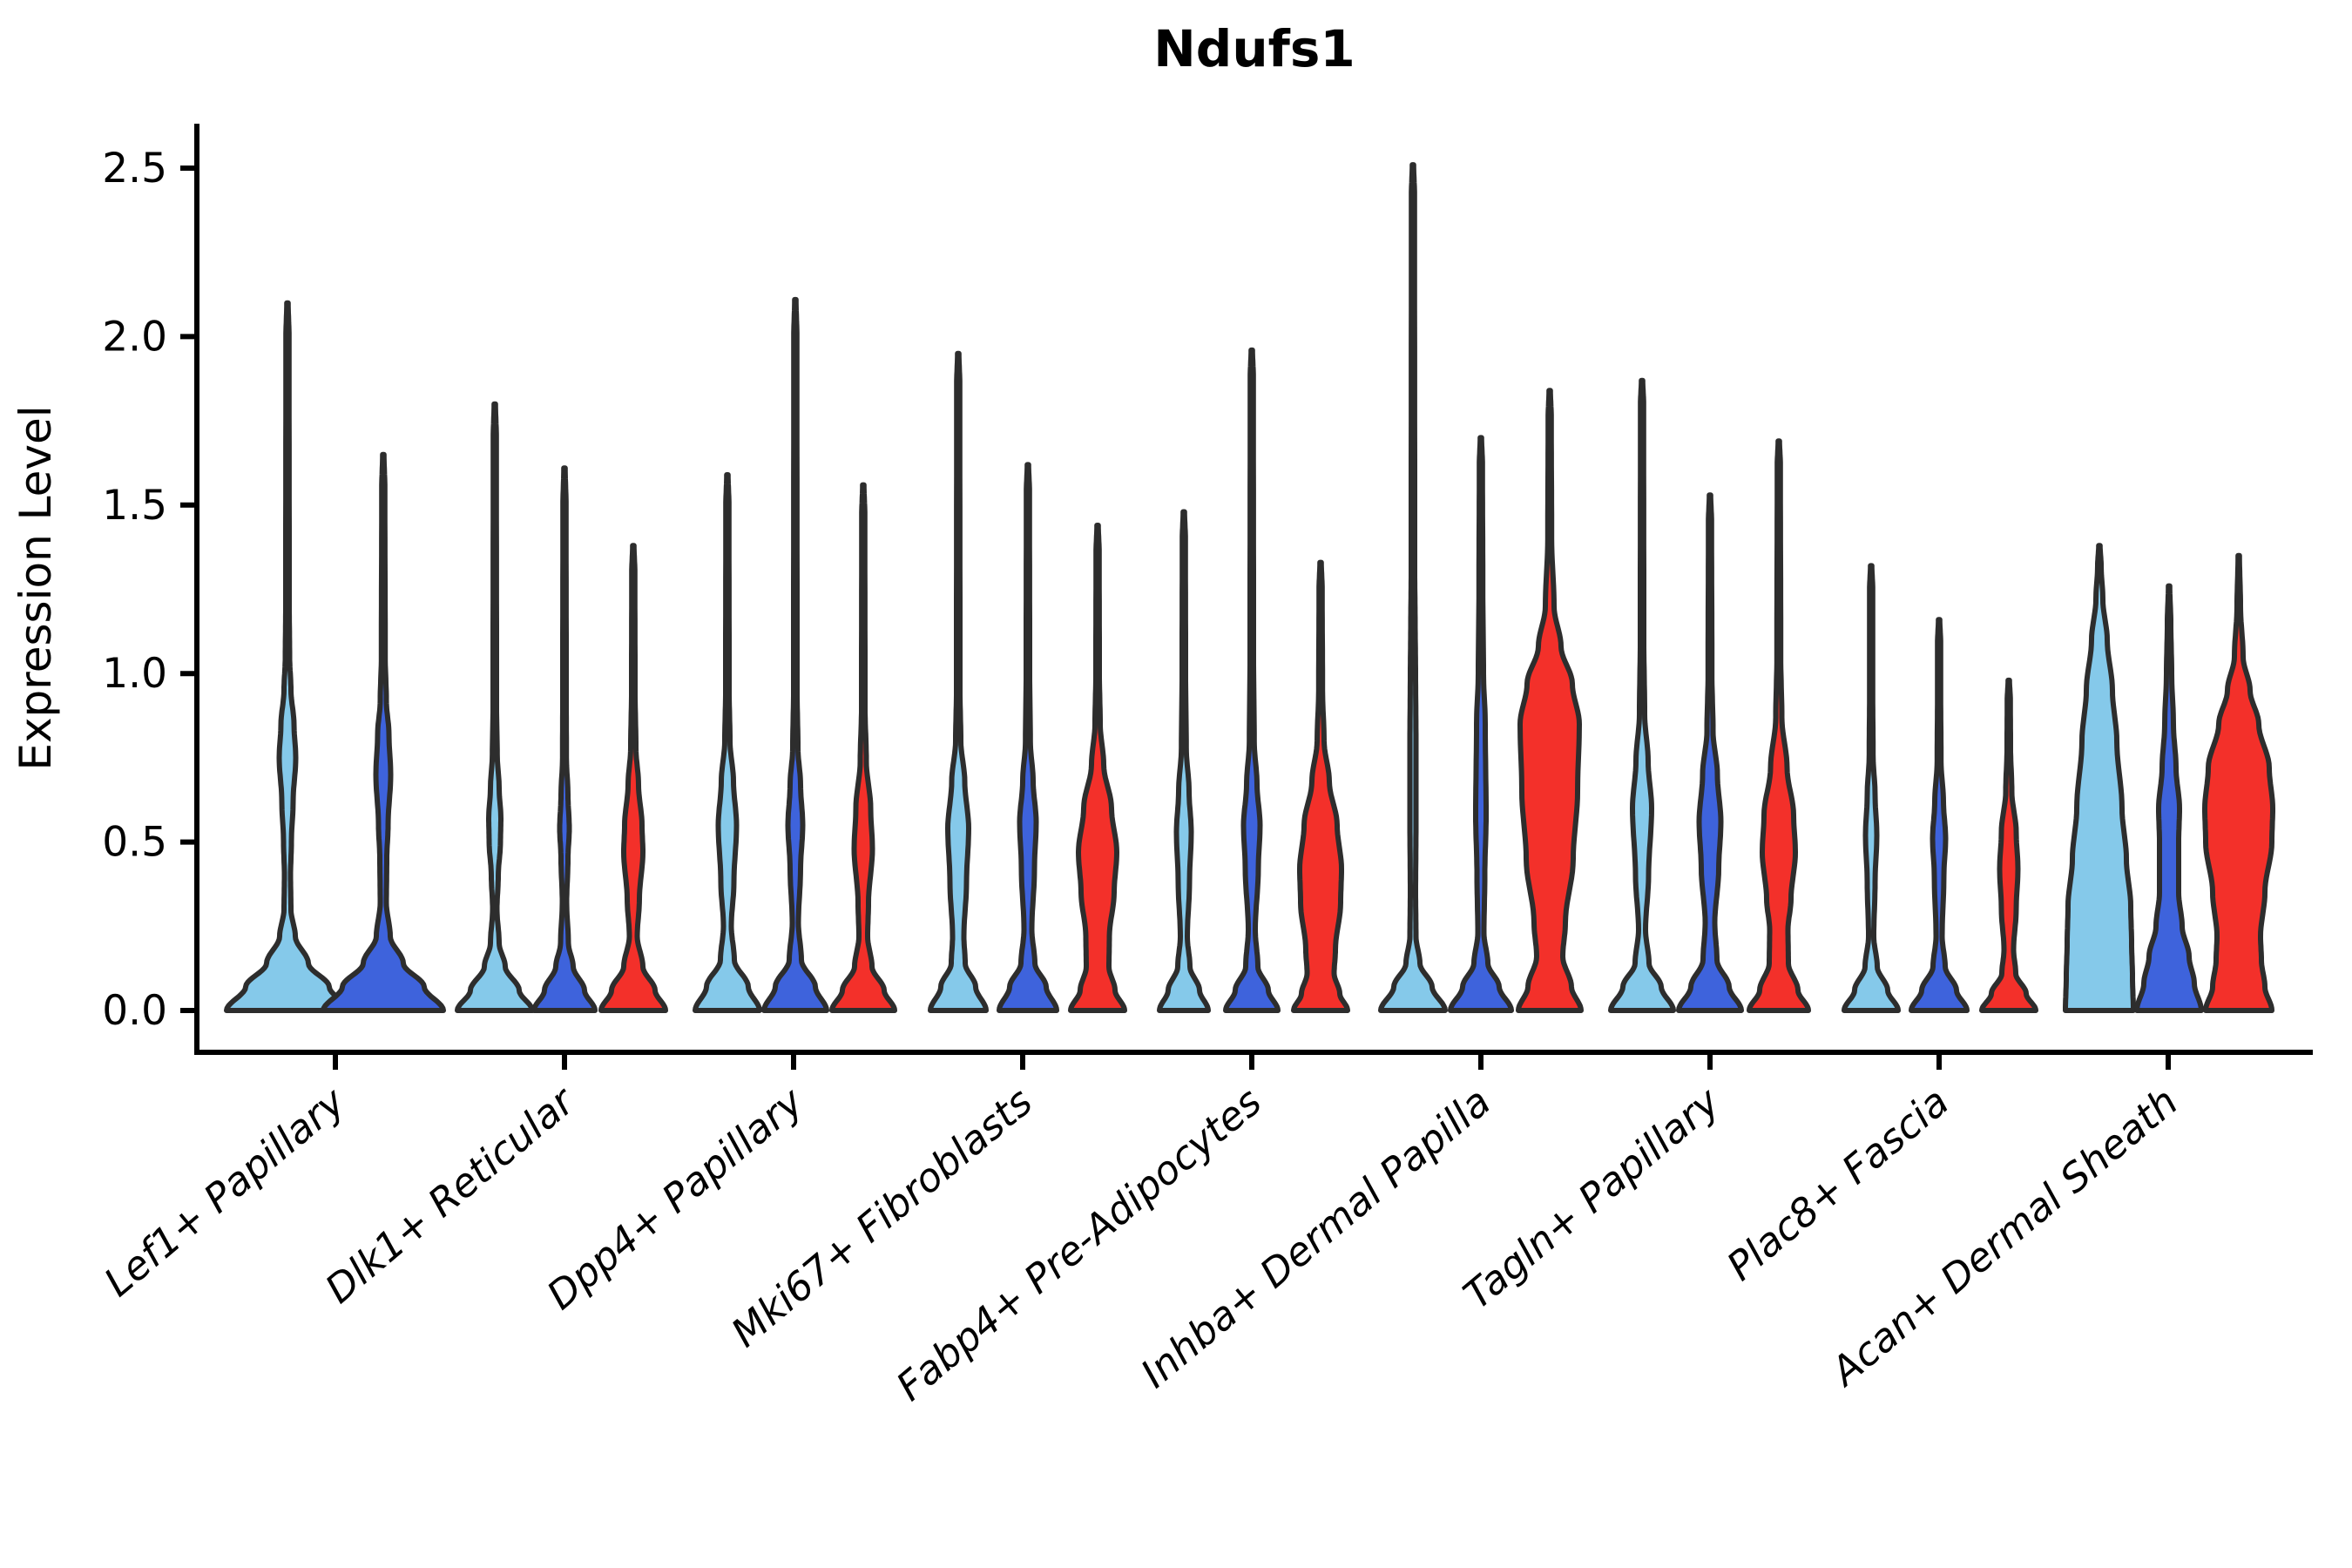 Image resolution: width=2352 pixels, height=1568 pixels. Describe the element at coordinates (863, 747) in the screenshot. I see `violin-dpp4-red` at that location.